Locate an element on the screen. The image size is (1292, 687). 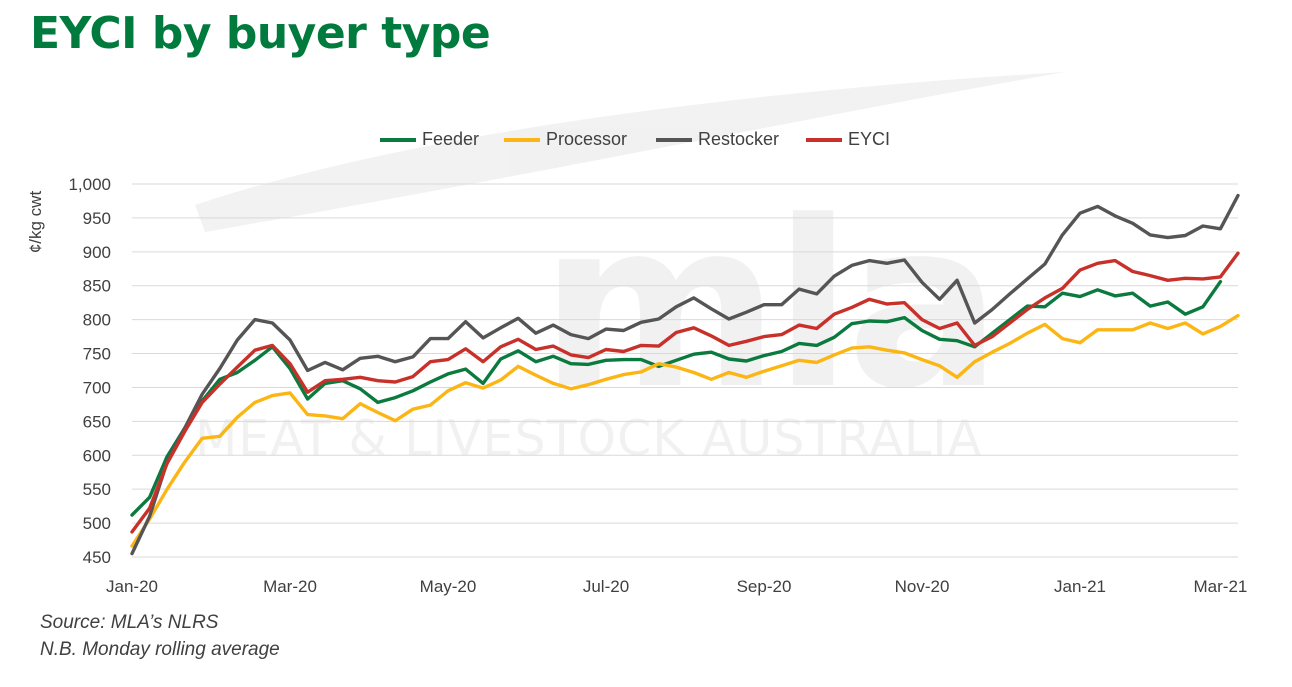
y-tick-label: 950 is located at coordinates (97, 218).